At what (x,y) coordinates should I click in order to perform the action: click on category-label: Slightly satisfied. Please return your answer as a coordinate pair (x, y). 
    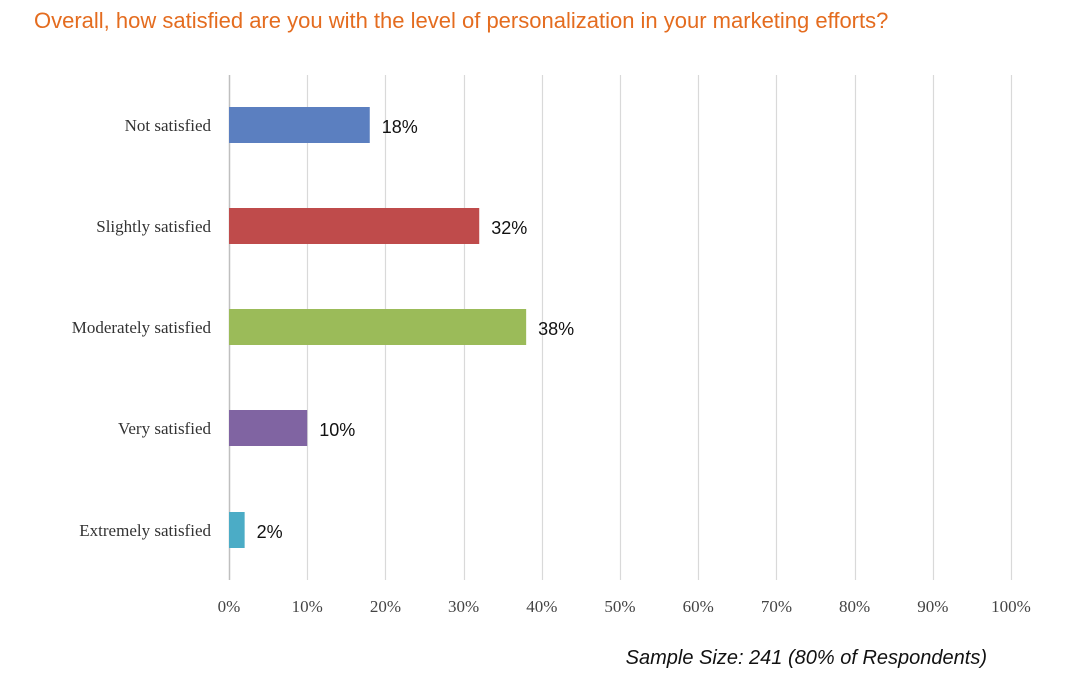
    Looking at the image, I should click on (153, 226).